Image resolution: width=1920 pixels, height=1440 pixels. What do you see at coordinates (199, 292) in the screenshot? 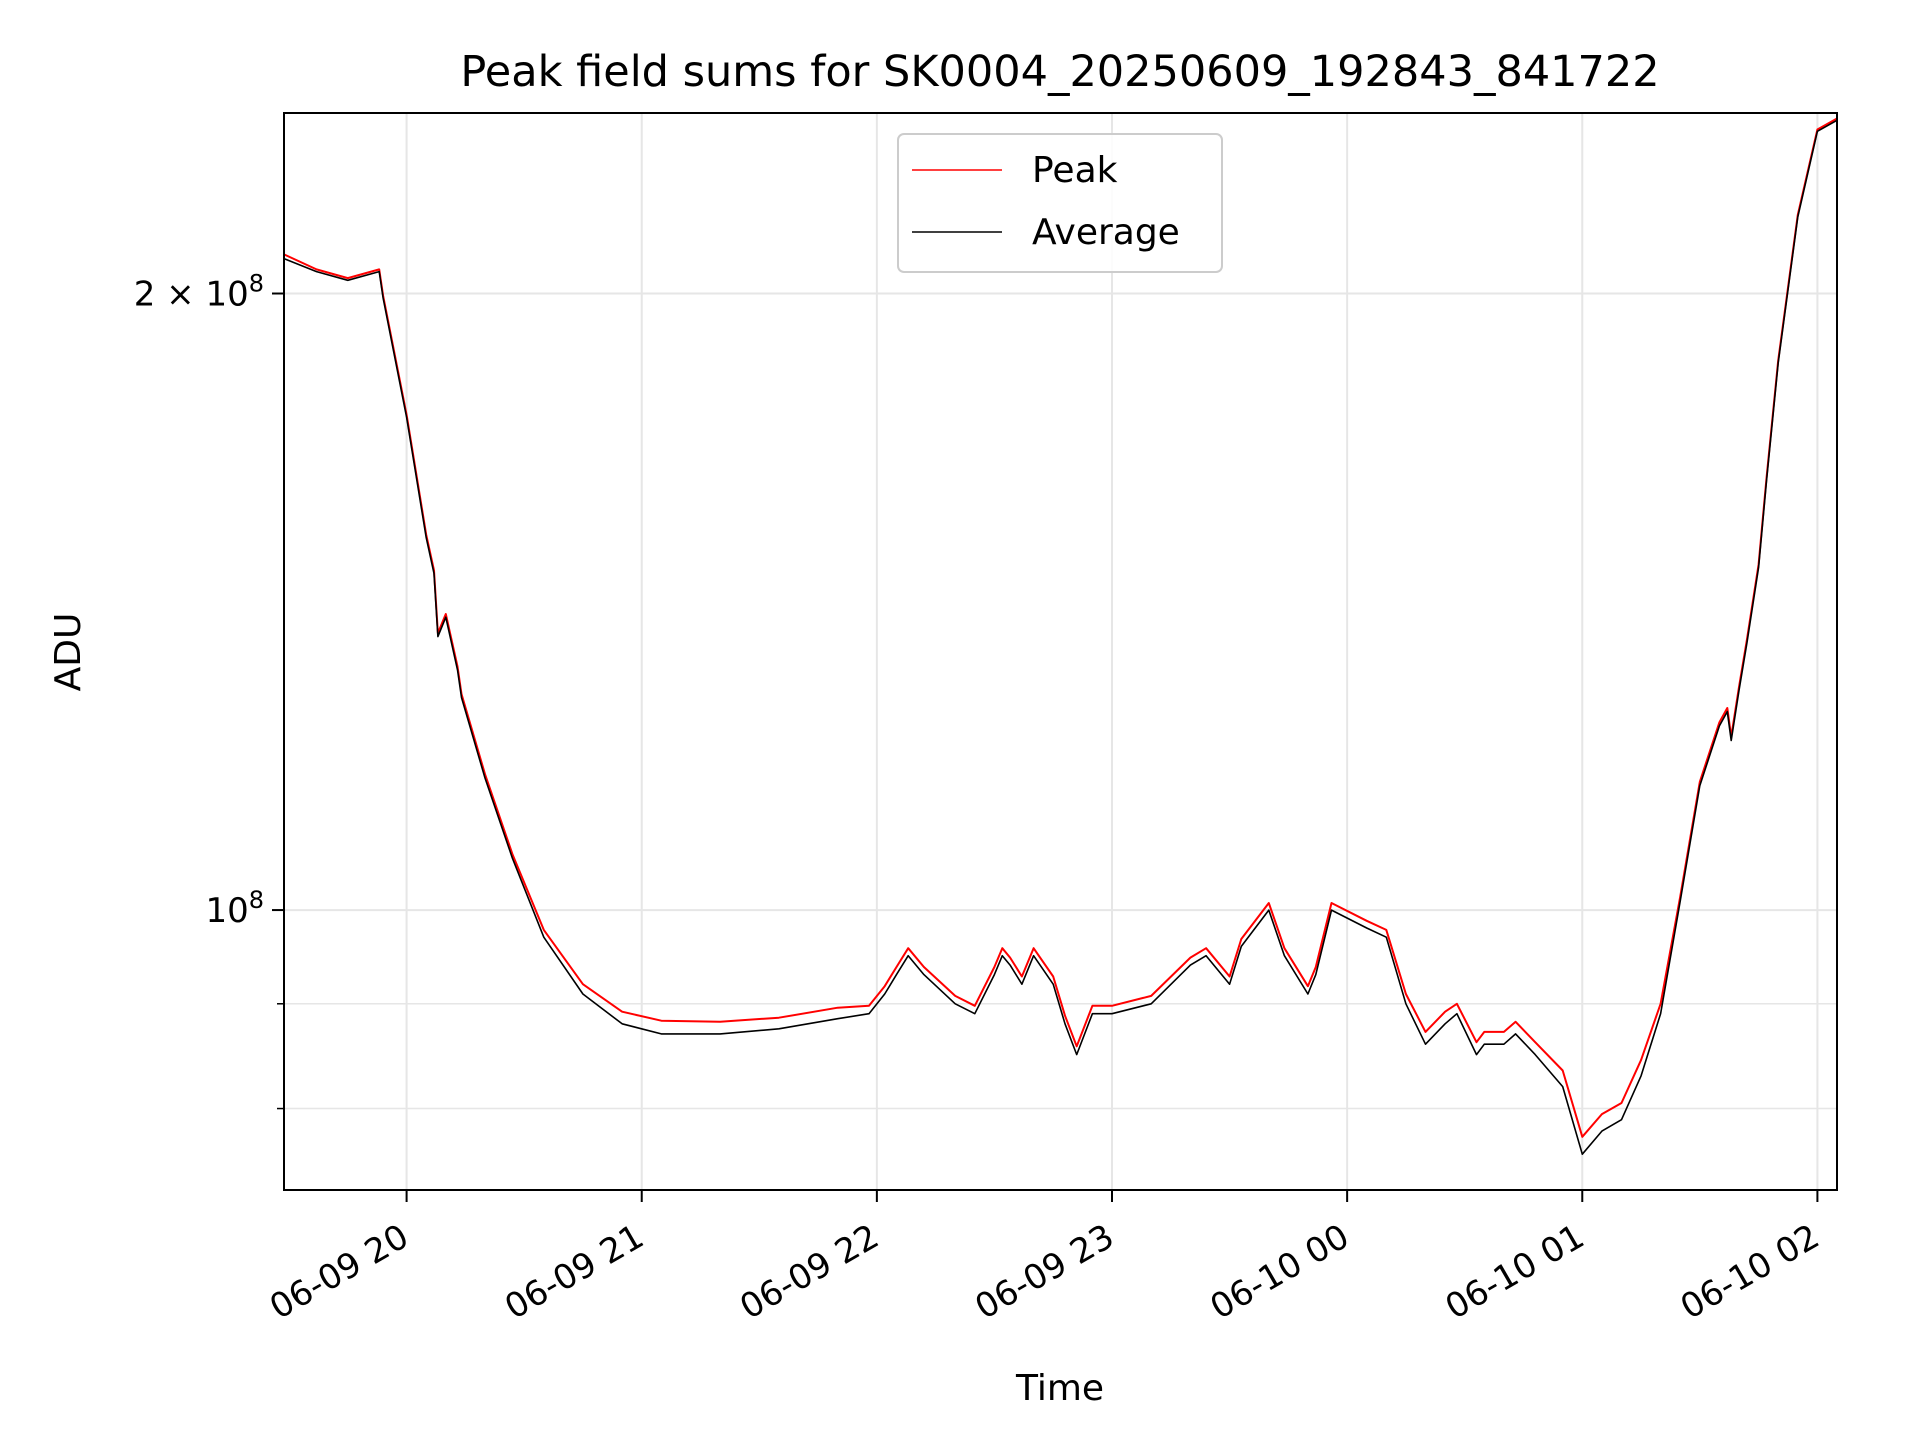
I see `y-tick-label: 2 × 108` at bounding box center [199, 292].